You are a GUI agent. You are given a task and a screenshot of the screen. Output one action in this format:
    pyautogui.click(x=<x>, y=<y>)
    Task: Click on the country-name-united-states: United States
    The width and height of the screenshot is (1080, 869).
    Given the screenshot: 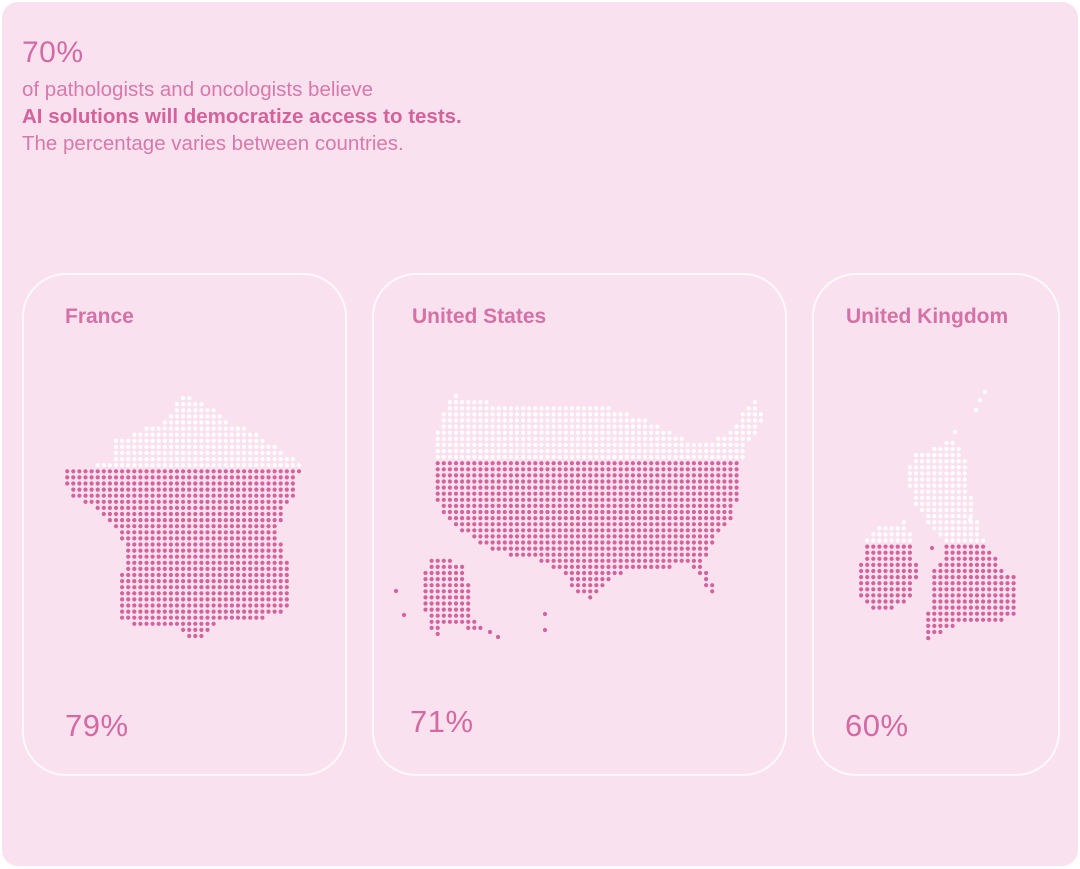 What is the action you would take?
    pyautogui.click(x=479, y=316)
    